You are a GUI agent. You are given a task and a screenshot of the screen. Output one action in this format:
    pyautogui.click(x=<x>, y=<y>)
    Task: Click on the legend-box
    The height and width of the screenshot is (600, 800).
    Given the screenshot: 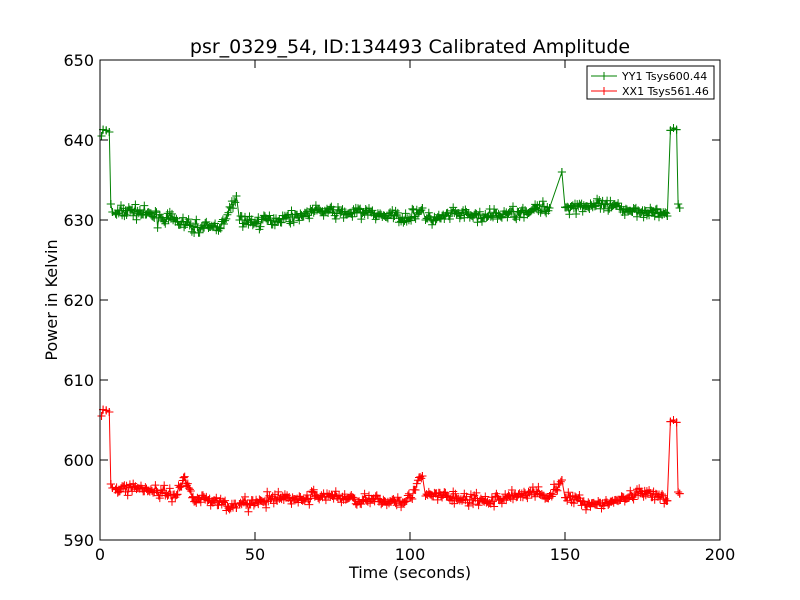 What is the action you would take?
    pyautogui.click(x=650, y=82)
    